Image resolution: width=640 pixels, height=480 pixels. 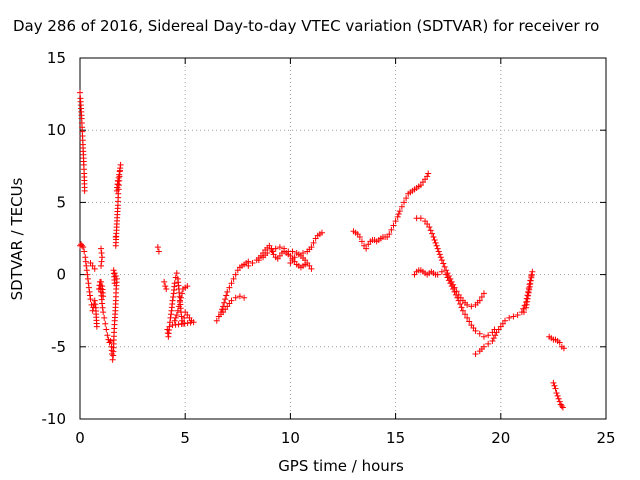 I want to click on x-tick-label: 25, so click(x=605, y=438).